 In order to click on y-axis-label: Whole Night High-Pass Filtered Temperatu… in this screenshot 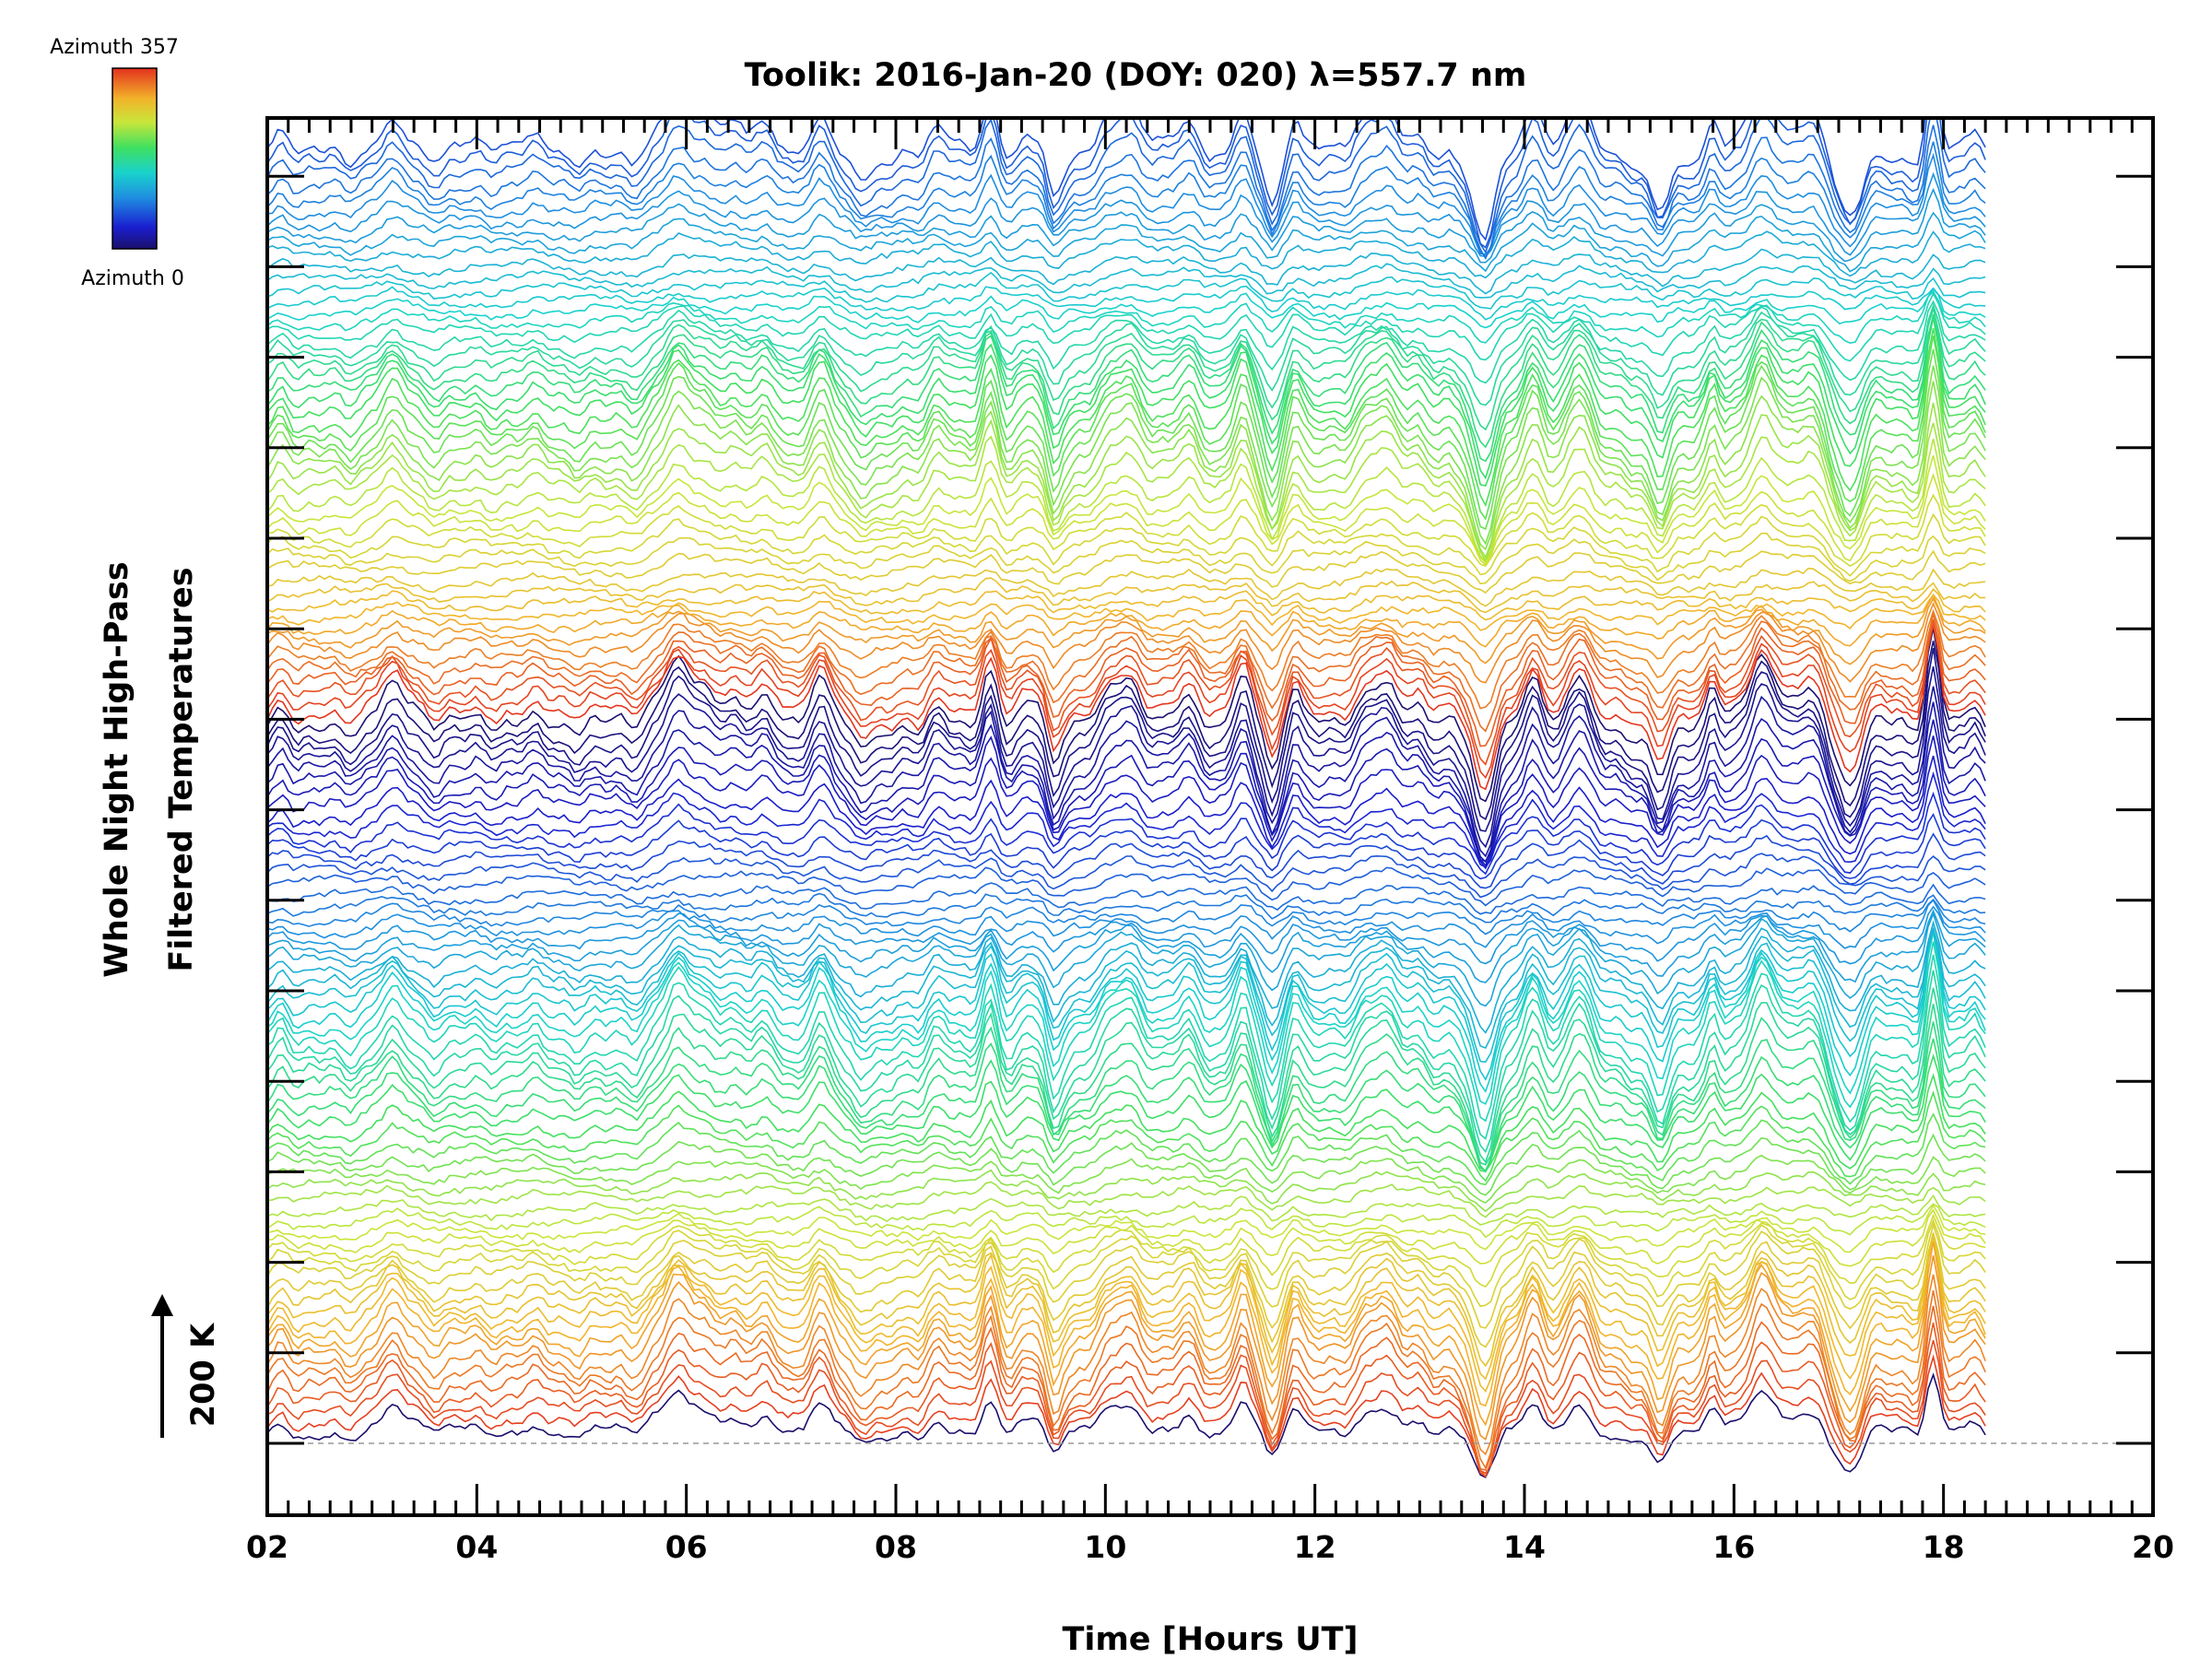, I will do `click(149, 769)`.